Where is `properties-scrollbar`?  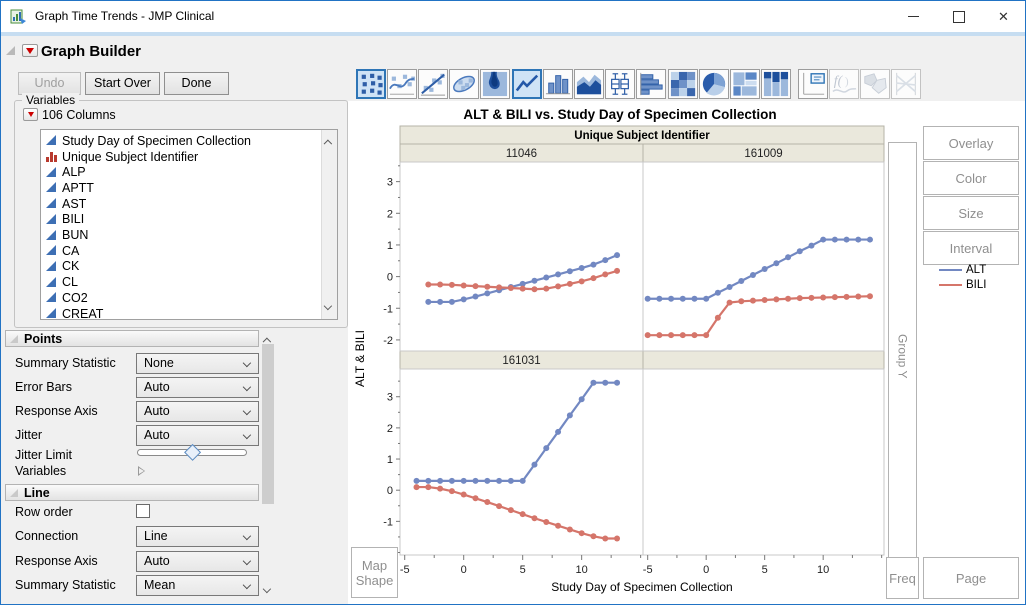
properties-scrollbar is located at coordinates (268, 465).